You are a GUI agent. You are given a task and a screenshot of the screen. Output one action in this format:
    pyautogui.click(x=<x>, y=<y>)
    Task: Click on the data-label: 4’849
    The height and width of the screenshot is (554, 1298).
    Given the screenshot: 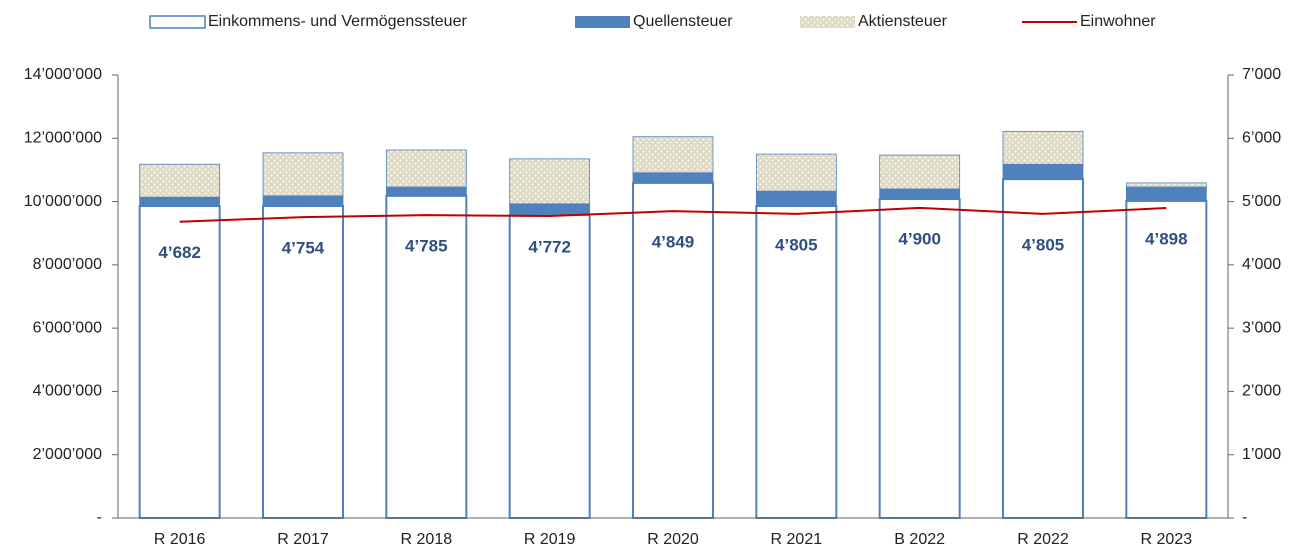 What is the action you would take?
    pyautogui.click(x=673, y=242)
    